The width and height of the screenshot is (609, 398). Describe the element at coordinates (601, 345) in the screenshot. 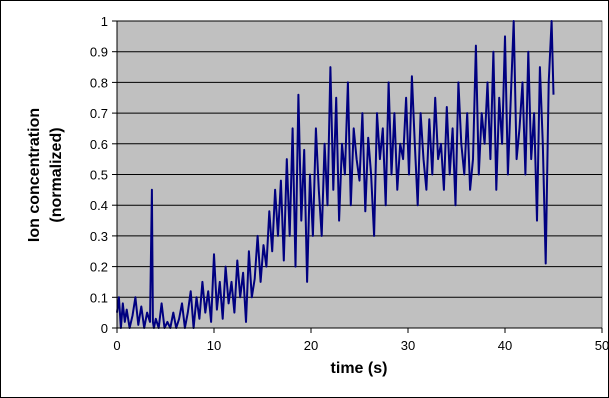

I see `x-tick-label: 50` at that location.